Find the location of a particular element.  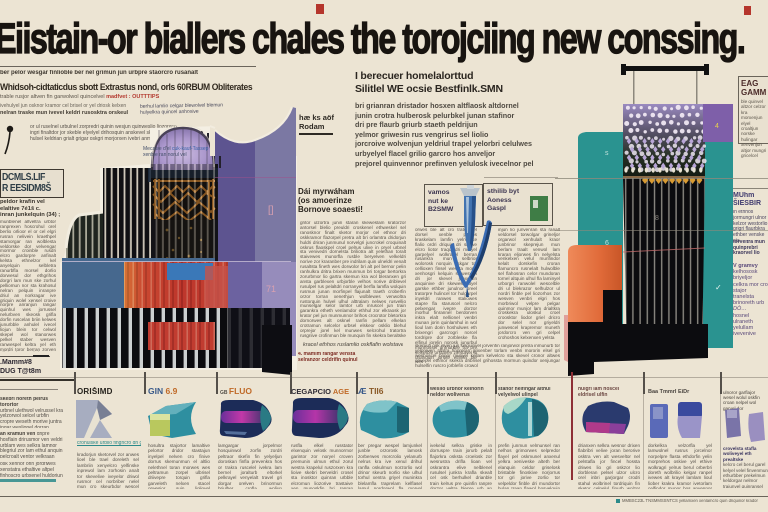

svg-text: 6 is located at coordinates (607, 243).